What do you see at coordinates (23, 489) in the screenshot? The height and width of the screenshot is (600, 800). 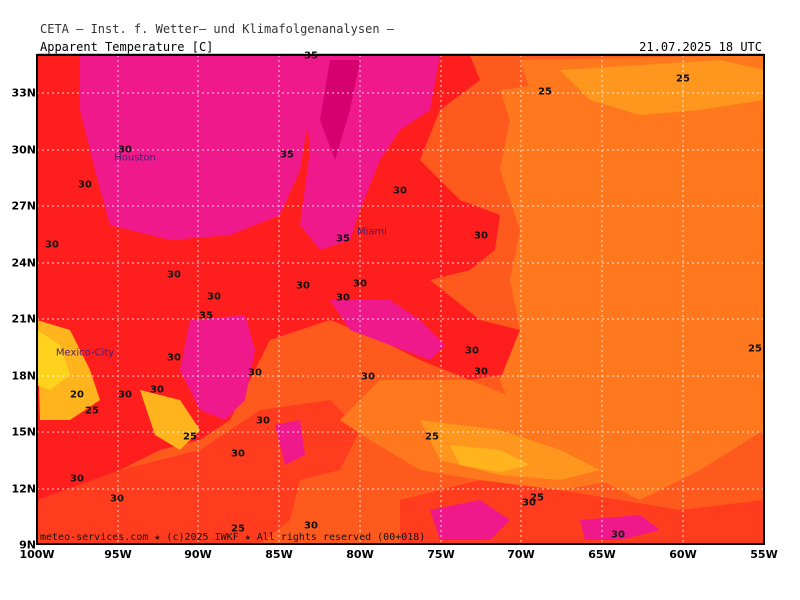 I see `lat-tick-12n: 12N` at bounding box center [23, 489].